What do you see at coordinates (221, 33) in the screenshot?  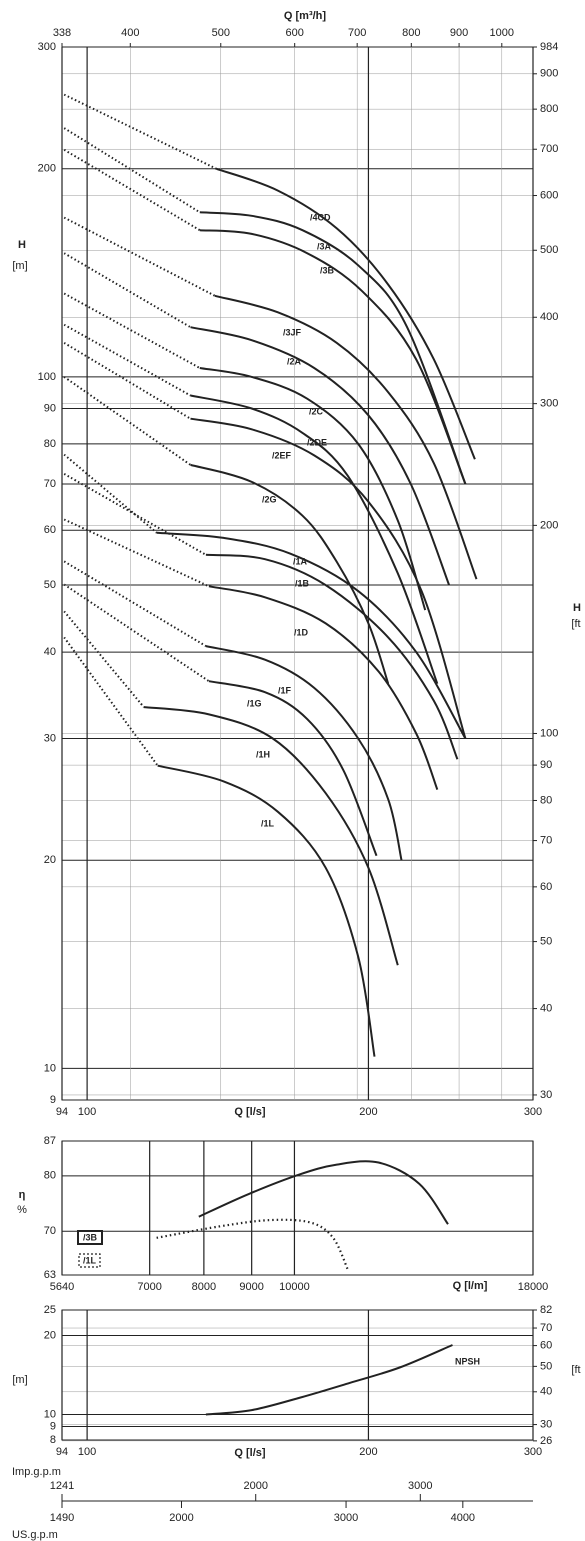 I see `x2-tick-label: 500` at bounding box center [221, 33].